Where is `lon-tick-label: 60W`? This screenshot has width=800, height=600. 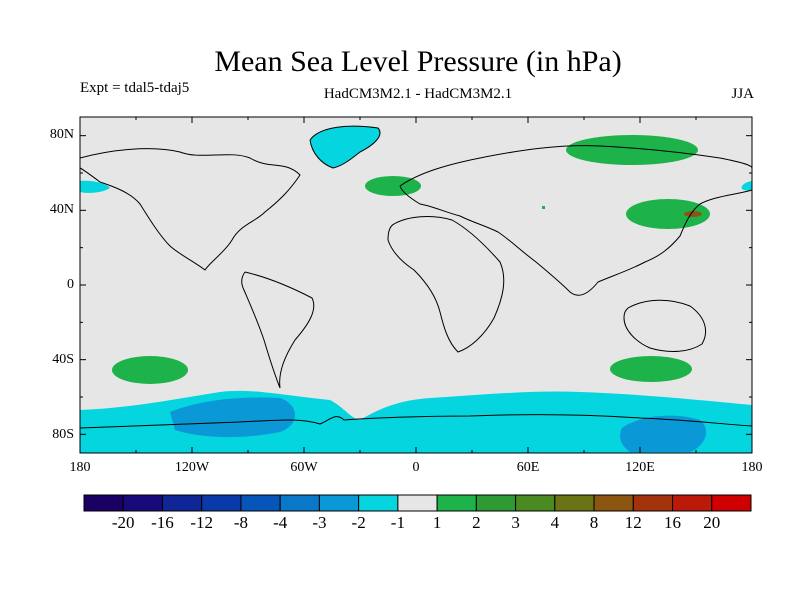 lon-tick-label: 60W is located at coordinates (304, 467).